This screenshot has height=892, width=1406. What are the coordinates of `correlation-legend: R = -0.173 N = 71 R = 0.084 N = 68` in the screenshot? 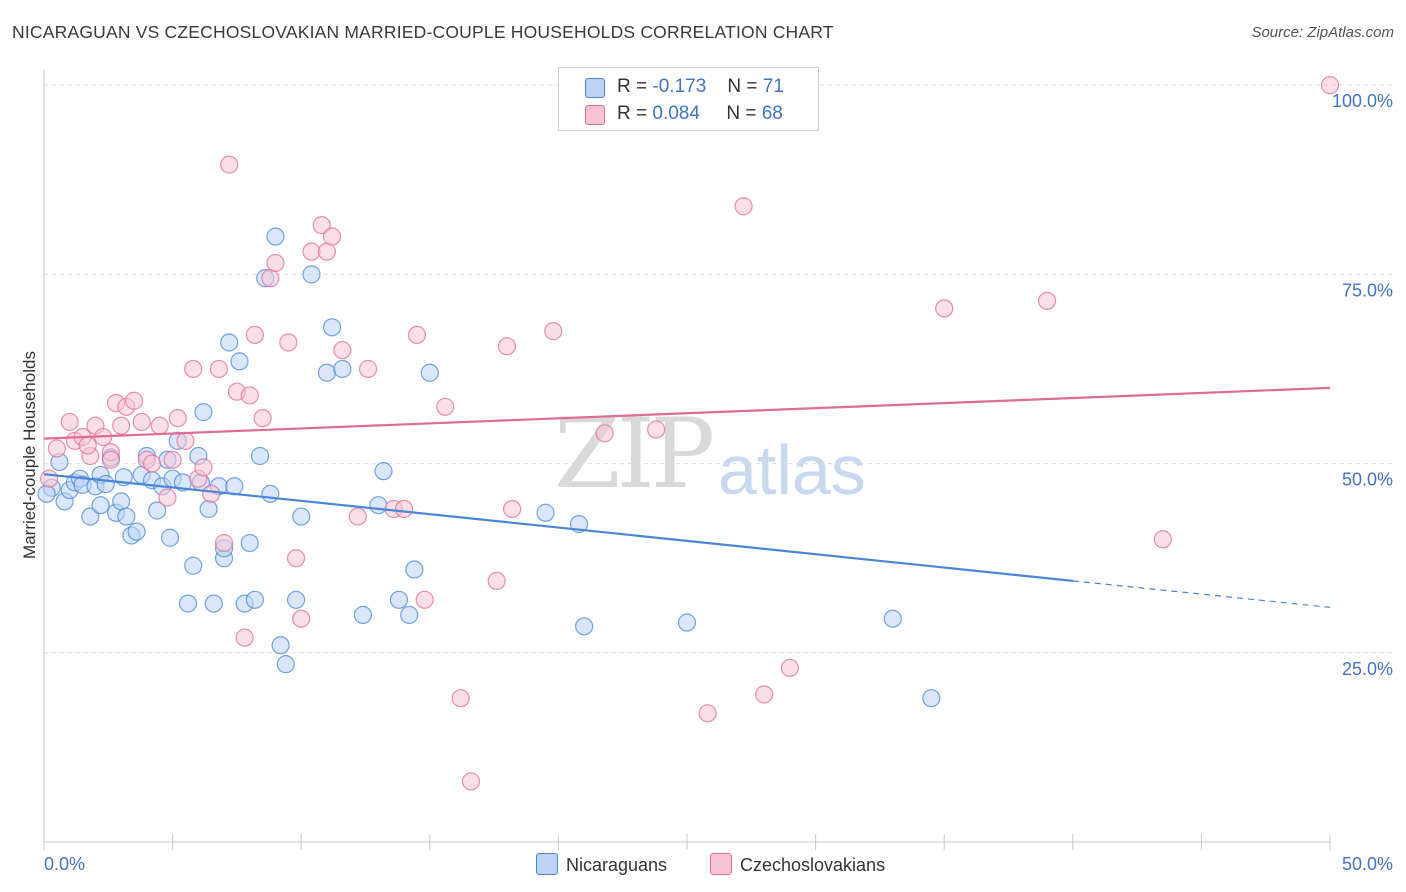 It's located at (688, 99).